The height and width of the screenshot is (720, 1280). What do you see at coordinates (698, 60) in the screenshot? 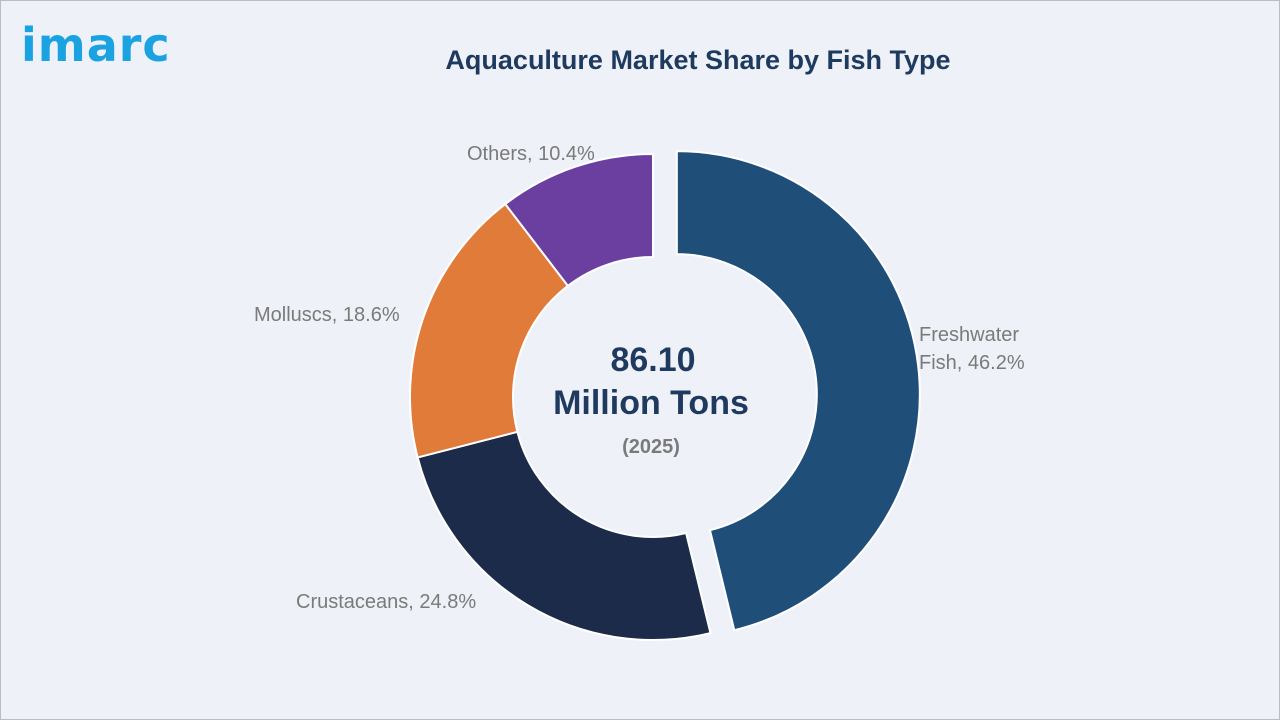
I see `chart-title: Aquaculture Market Share by Fish Type` at bounding box center [698, 60].